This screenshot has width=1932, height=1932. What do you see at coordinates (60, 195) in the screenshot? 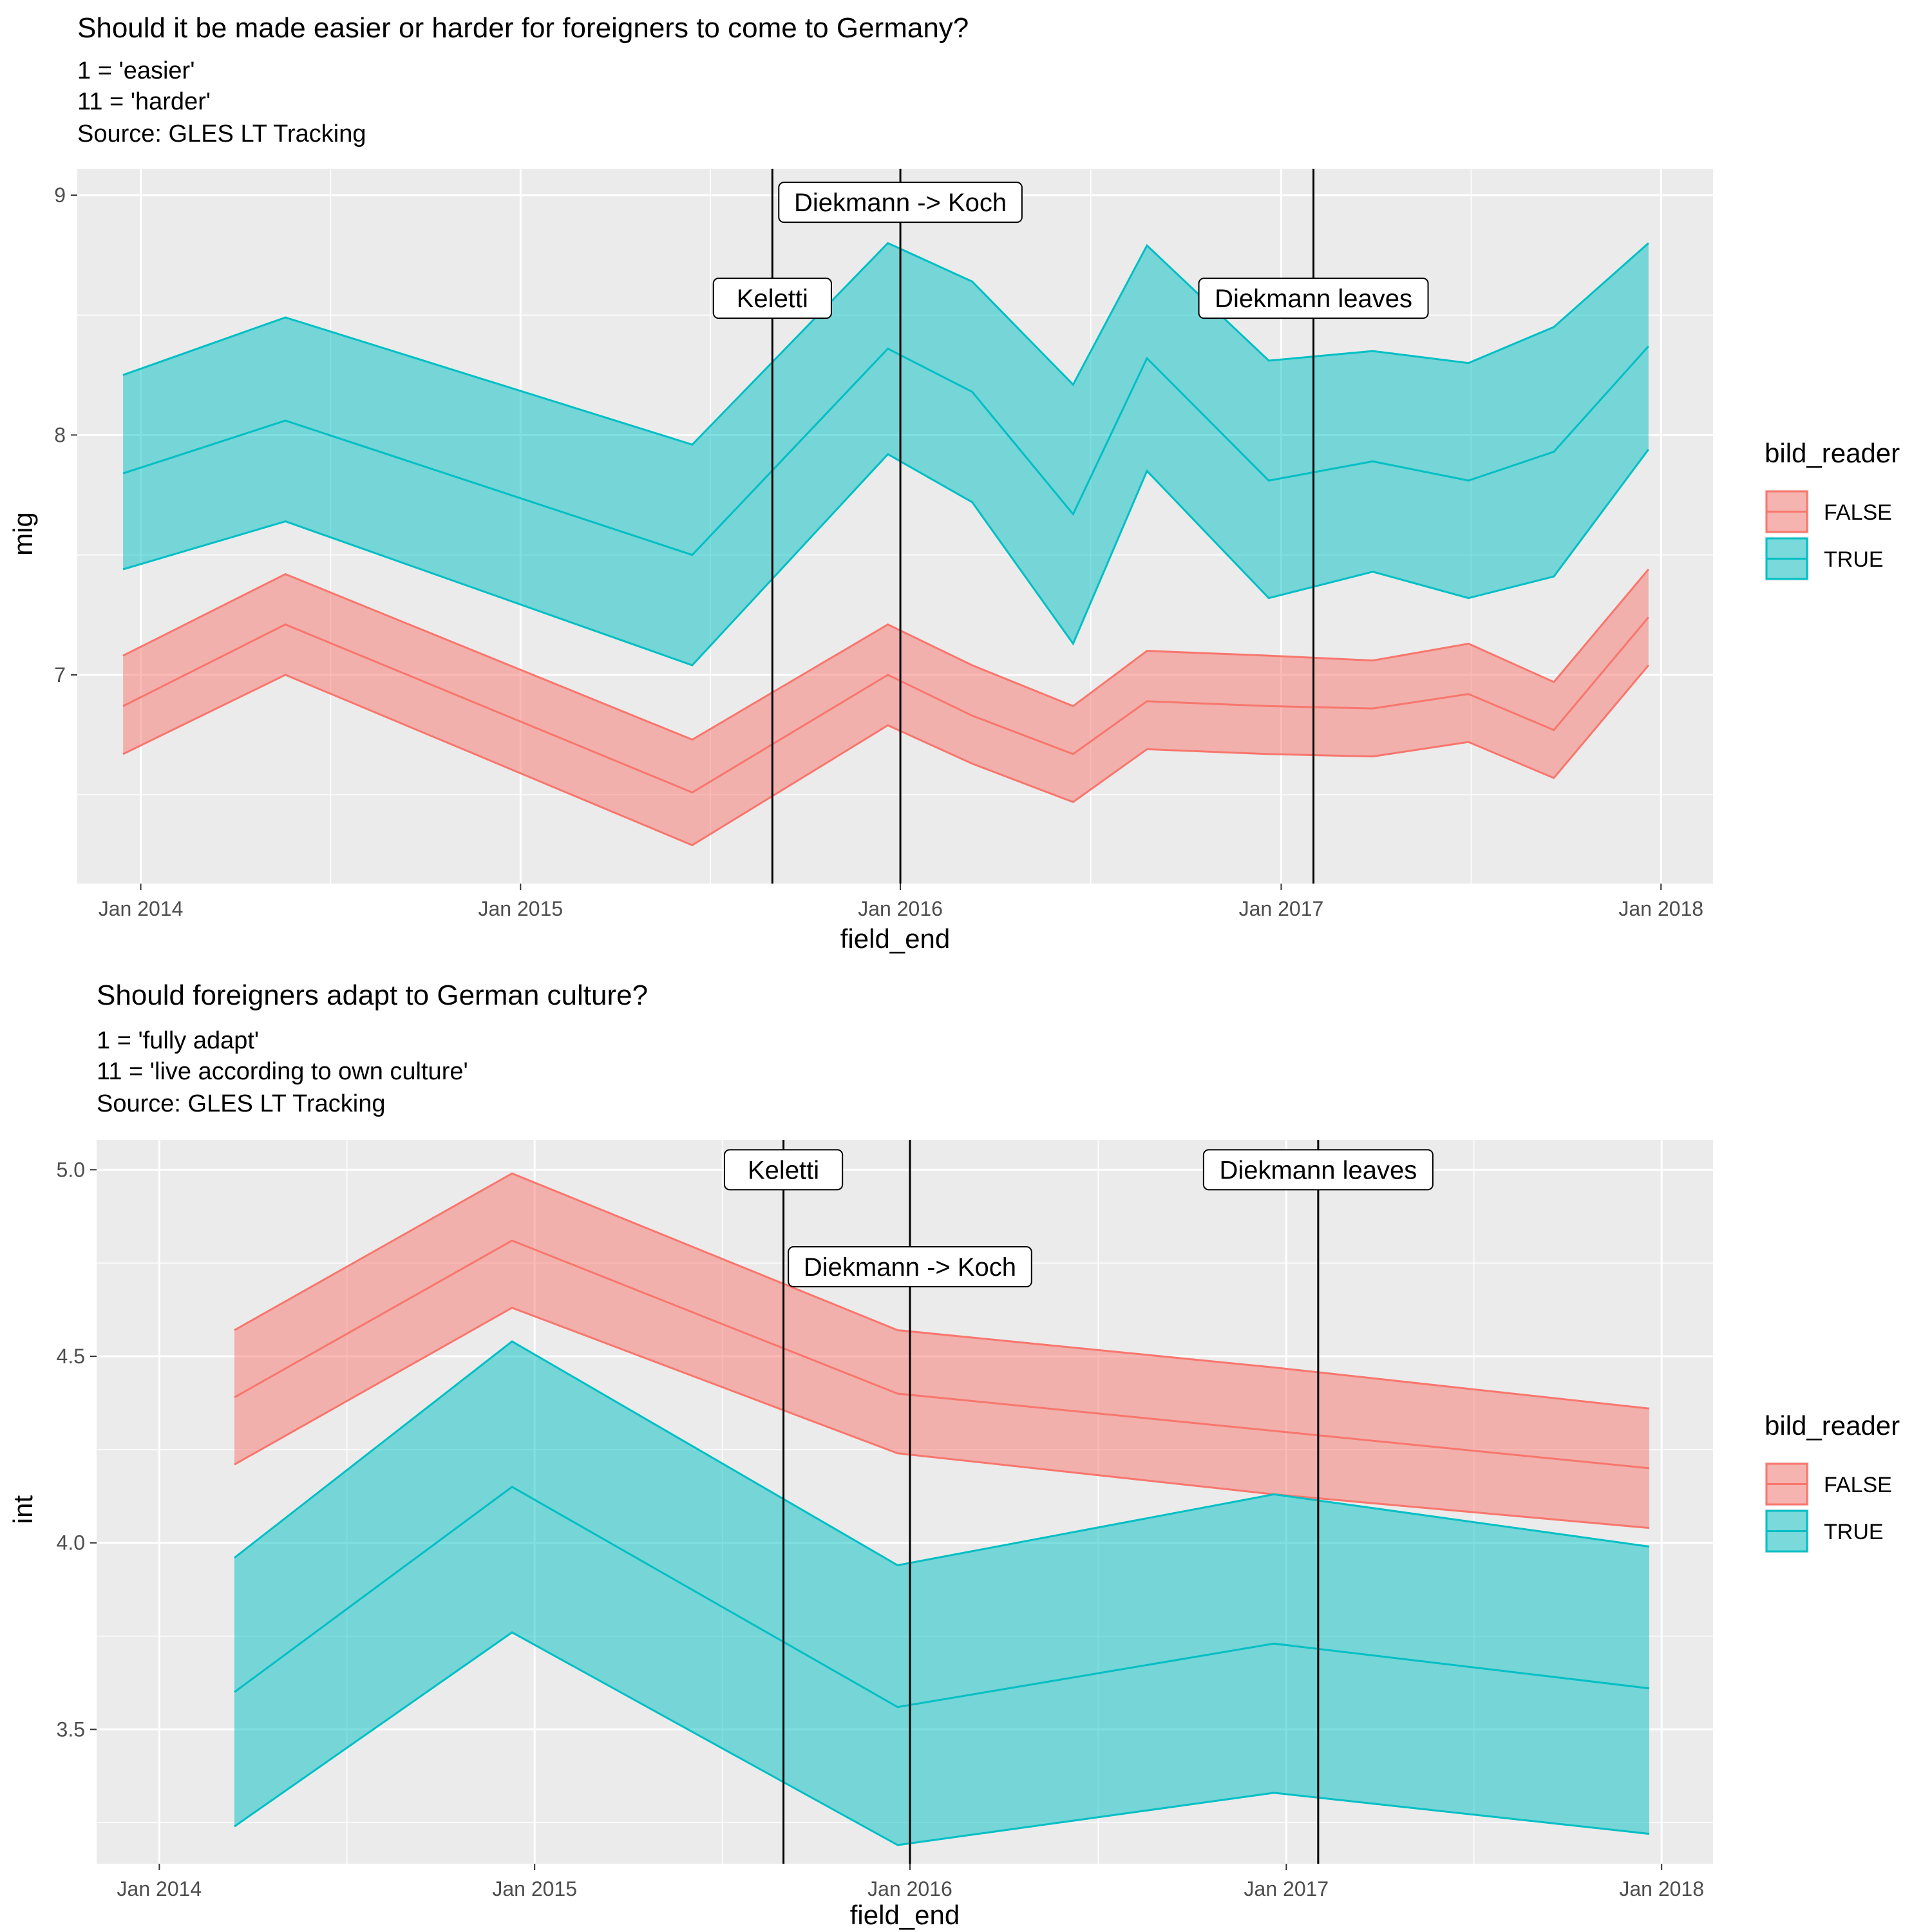
I see `y-tick-label: 9` at bounding box center [60, 195].